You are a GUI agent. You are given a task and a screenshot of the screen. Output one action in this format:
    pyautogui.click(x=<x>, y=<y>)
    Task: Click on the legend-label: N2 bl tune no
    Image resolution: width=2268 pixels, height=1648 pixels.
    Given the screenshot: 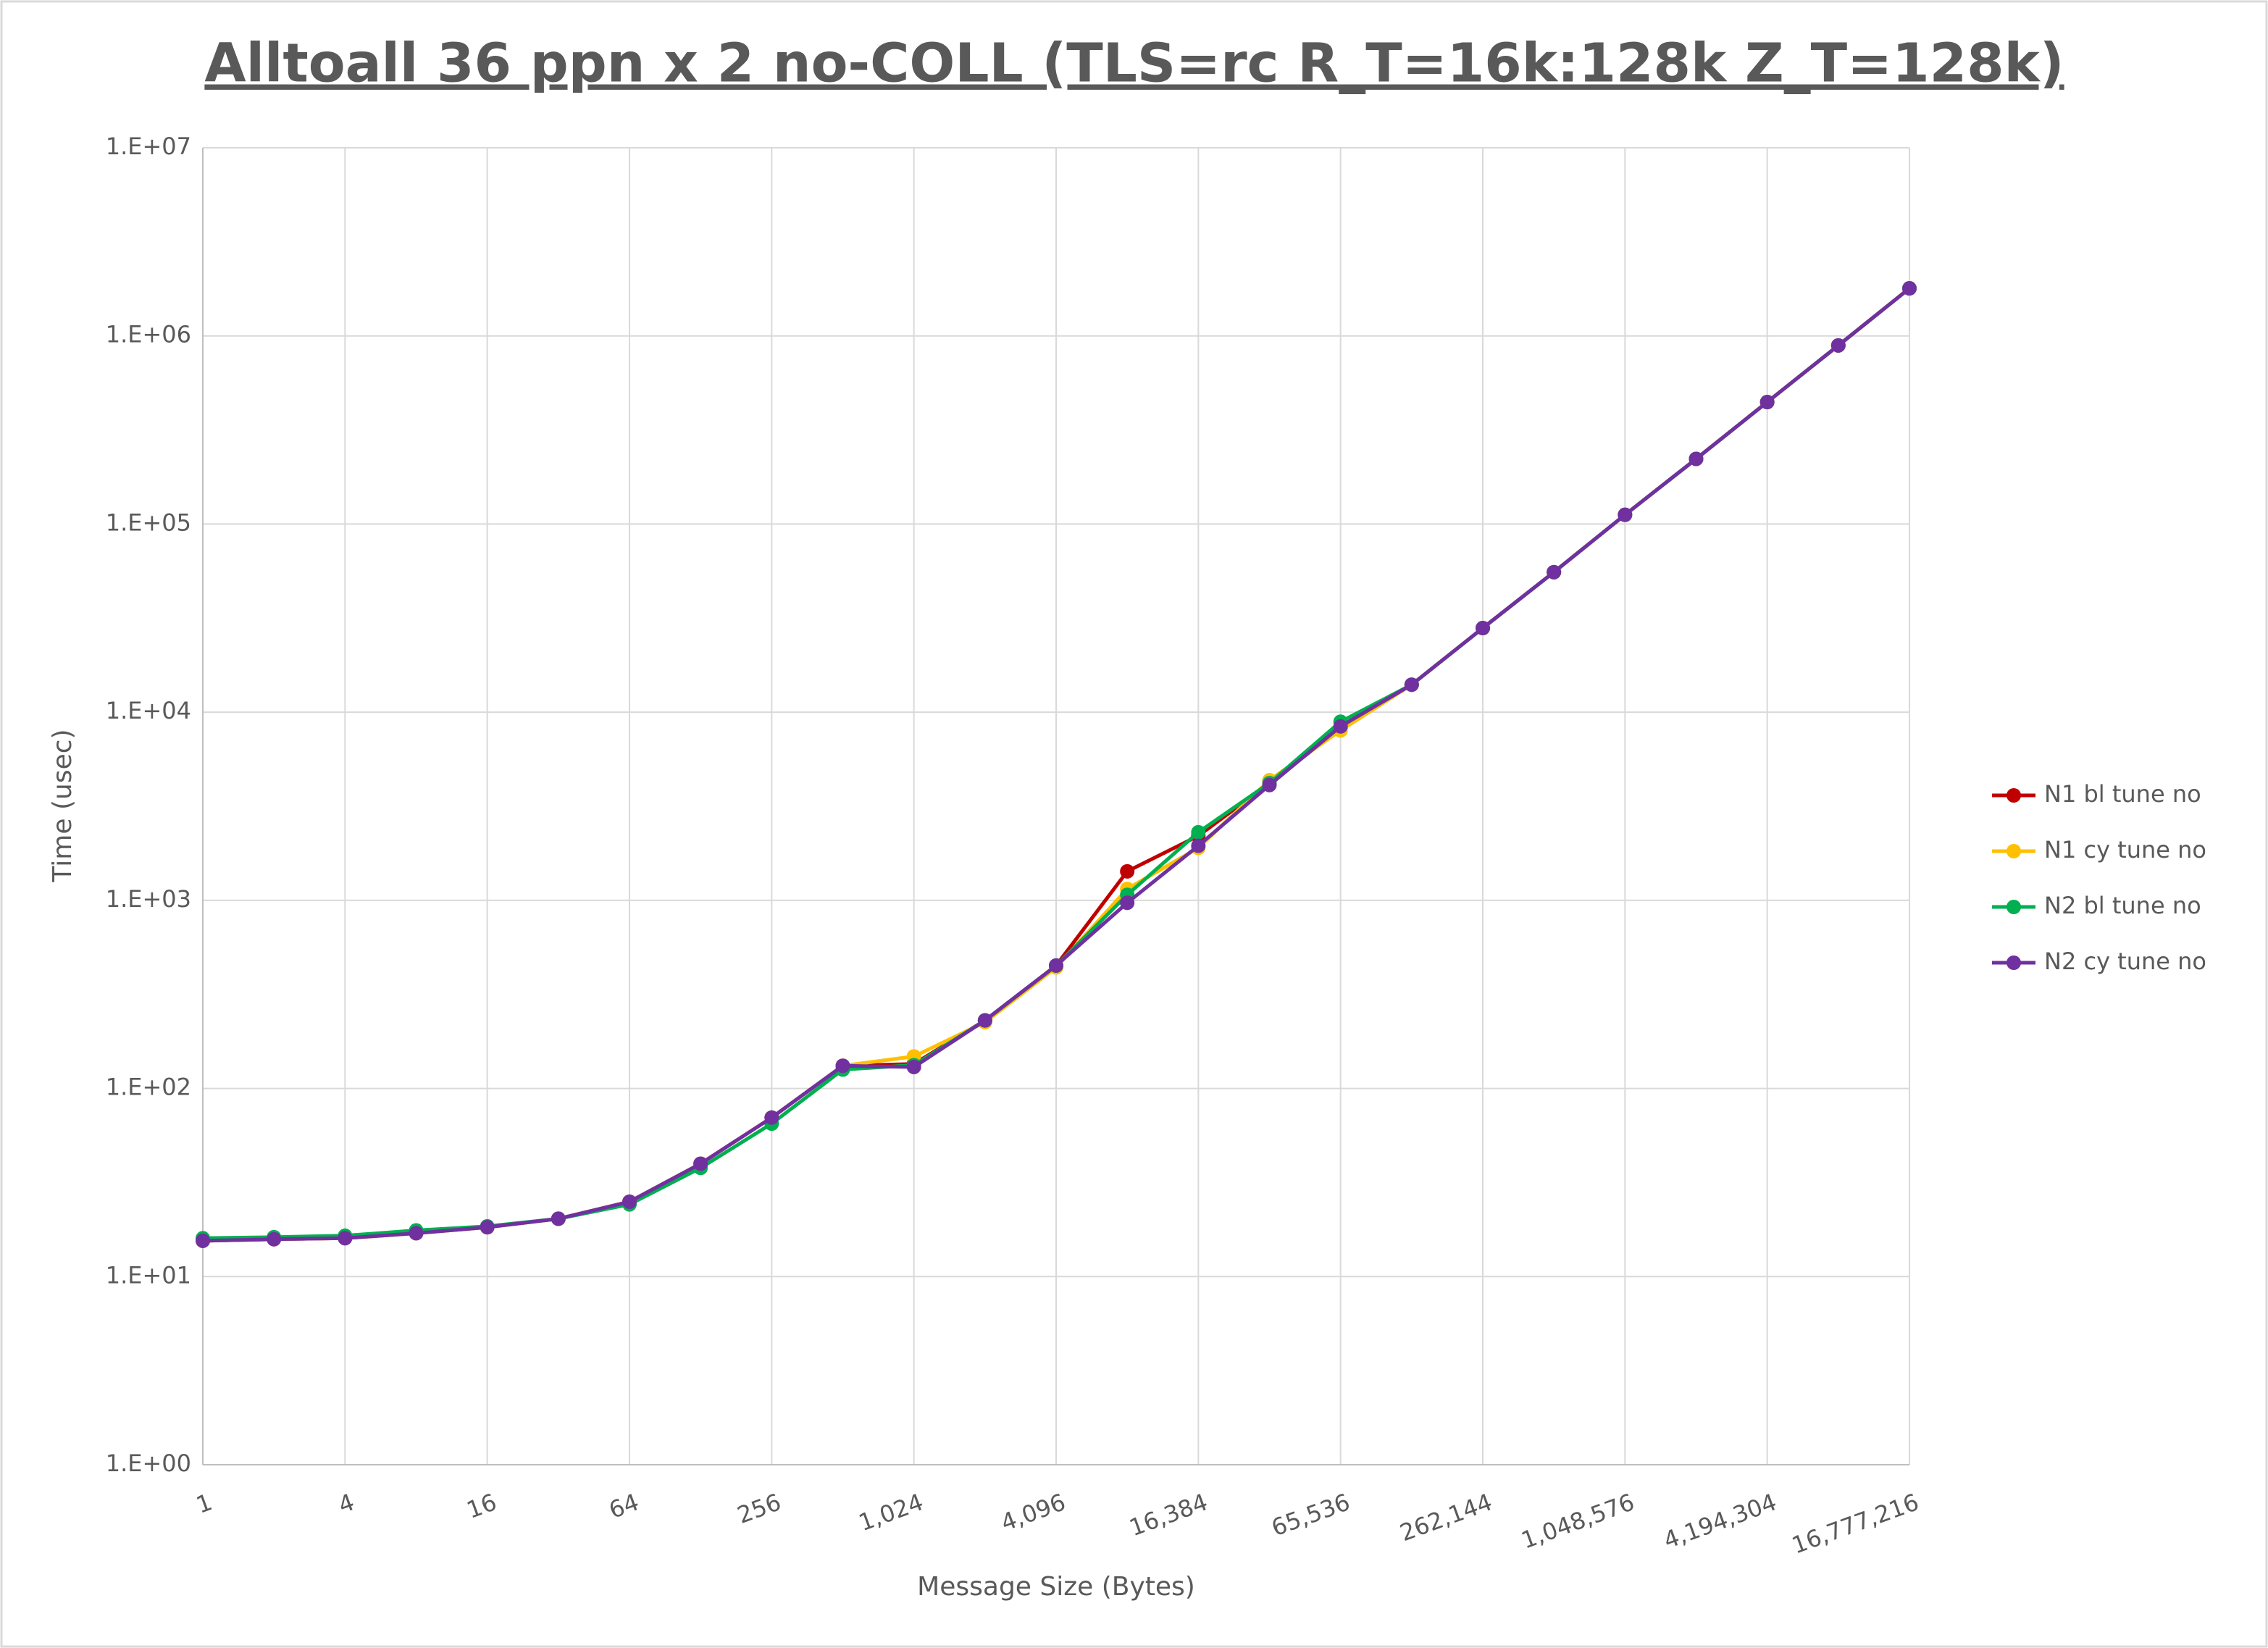 What is the action you would take?
    pyautogui.click(x=2123, y=905)
    